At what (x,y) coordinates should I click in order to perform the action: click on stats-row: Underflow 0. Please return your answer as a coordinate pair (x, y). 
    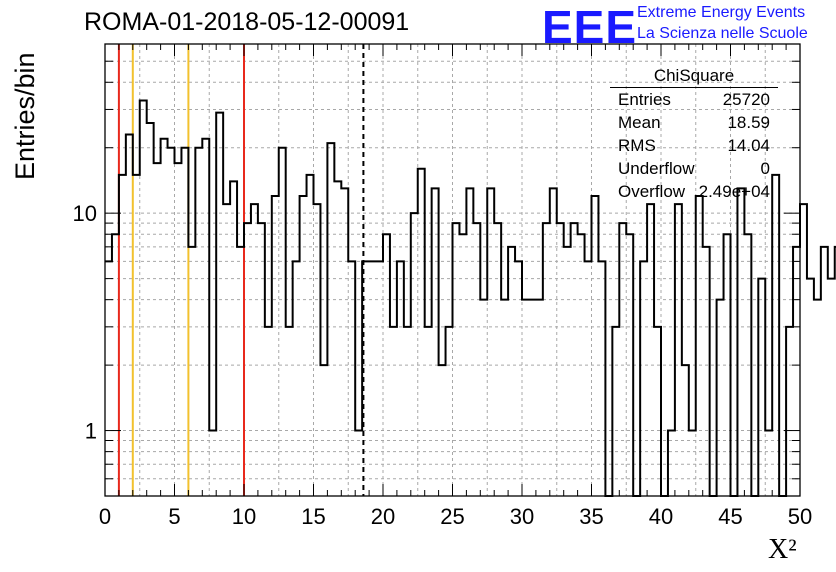
    Looking at the image, I should click on (694, 168).